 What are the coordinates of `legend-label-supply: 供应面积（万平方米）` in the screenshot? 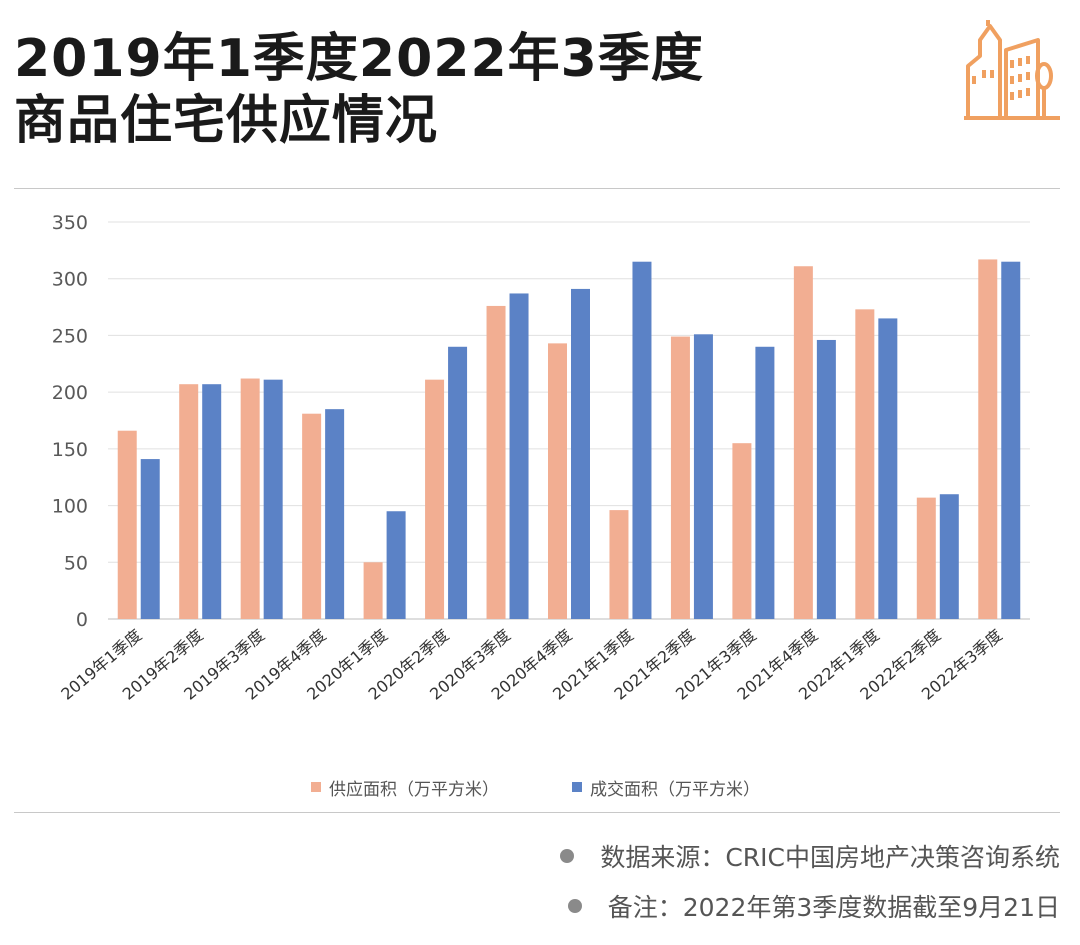 It's located at (414, 789).